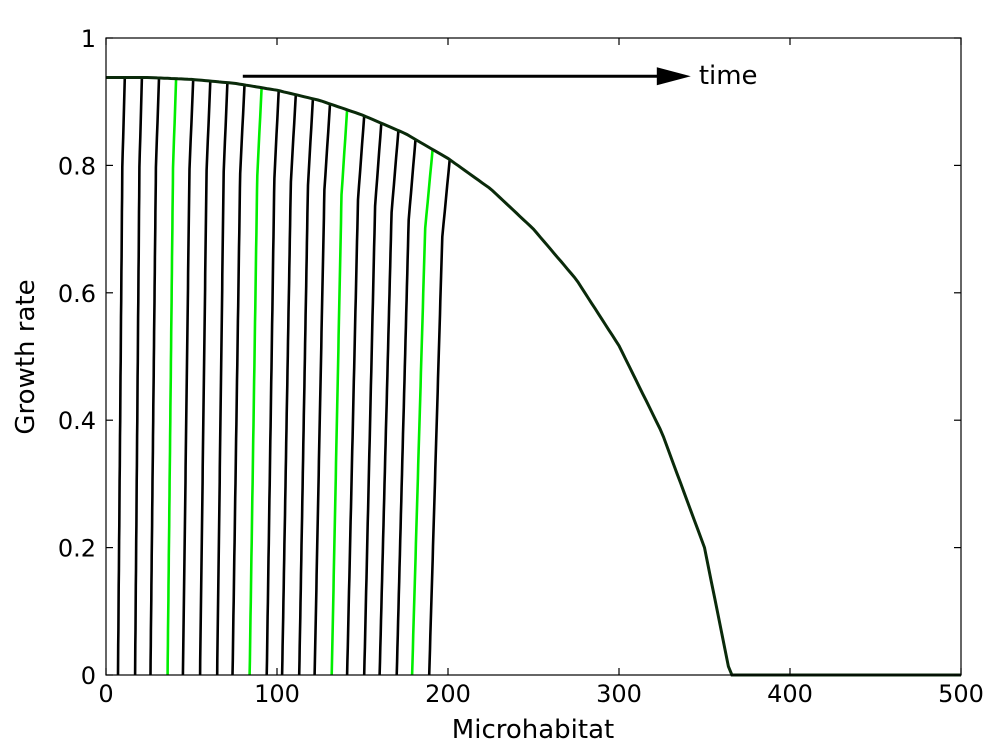 Image resolution: width=1000 pixels, height=750 pixels. Describe the element at coordinates (619, 694) in the screenshot. I see `x-tick-label: 300` at that location.